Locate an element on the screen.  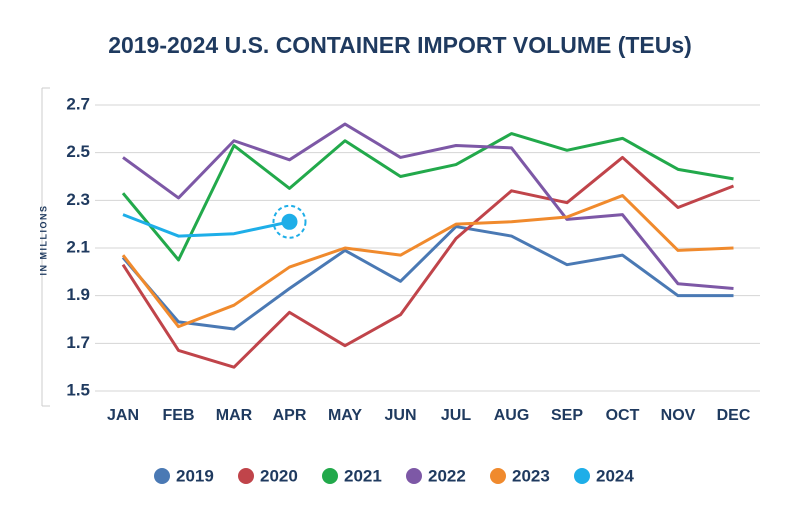
highlight-ring is located at coordinates (289, 221).